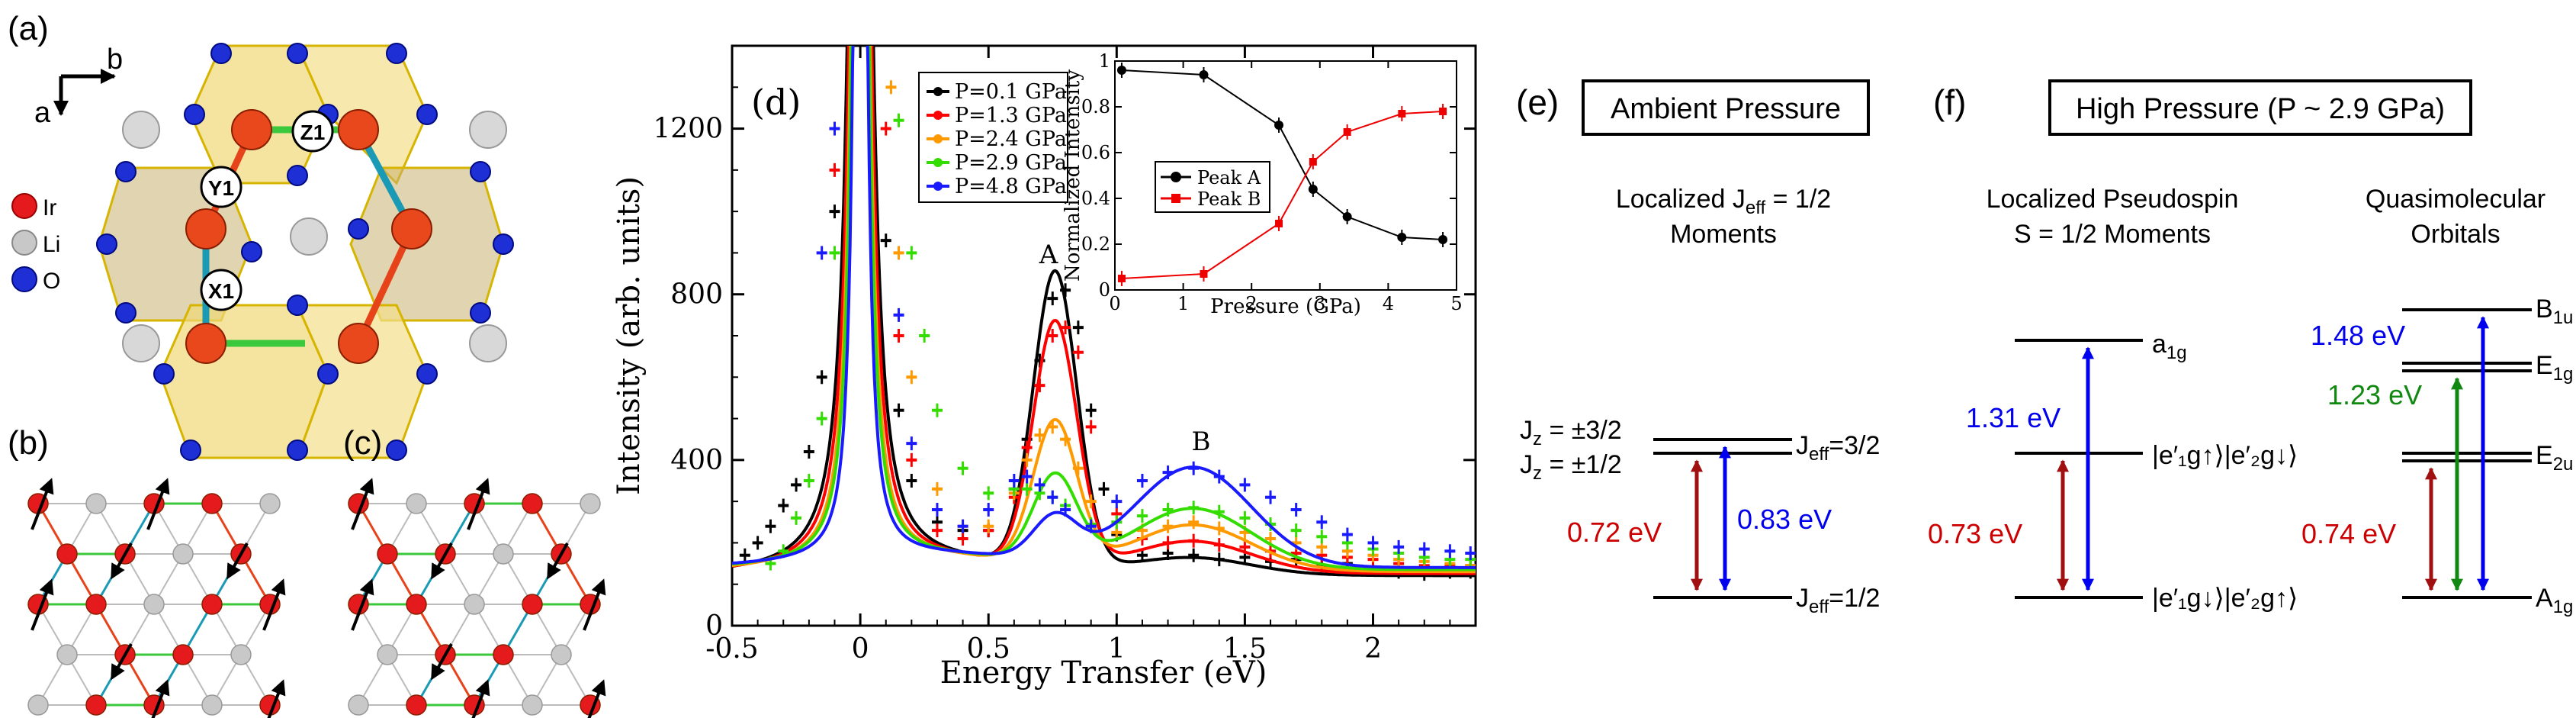 The image size is (2576, 718). I want to click on inset-legend, so click(1212, 187).